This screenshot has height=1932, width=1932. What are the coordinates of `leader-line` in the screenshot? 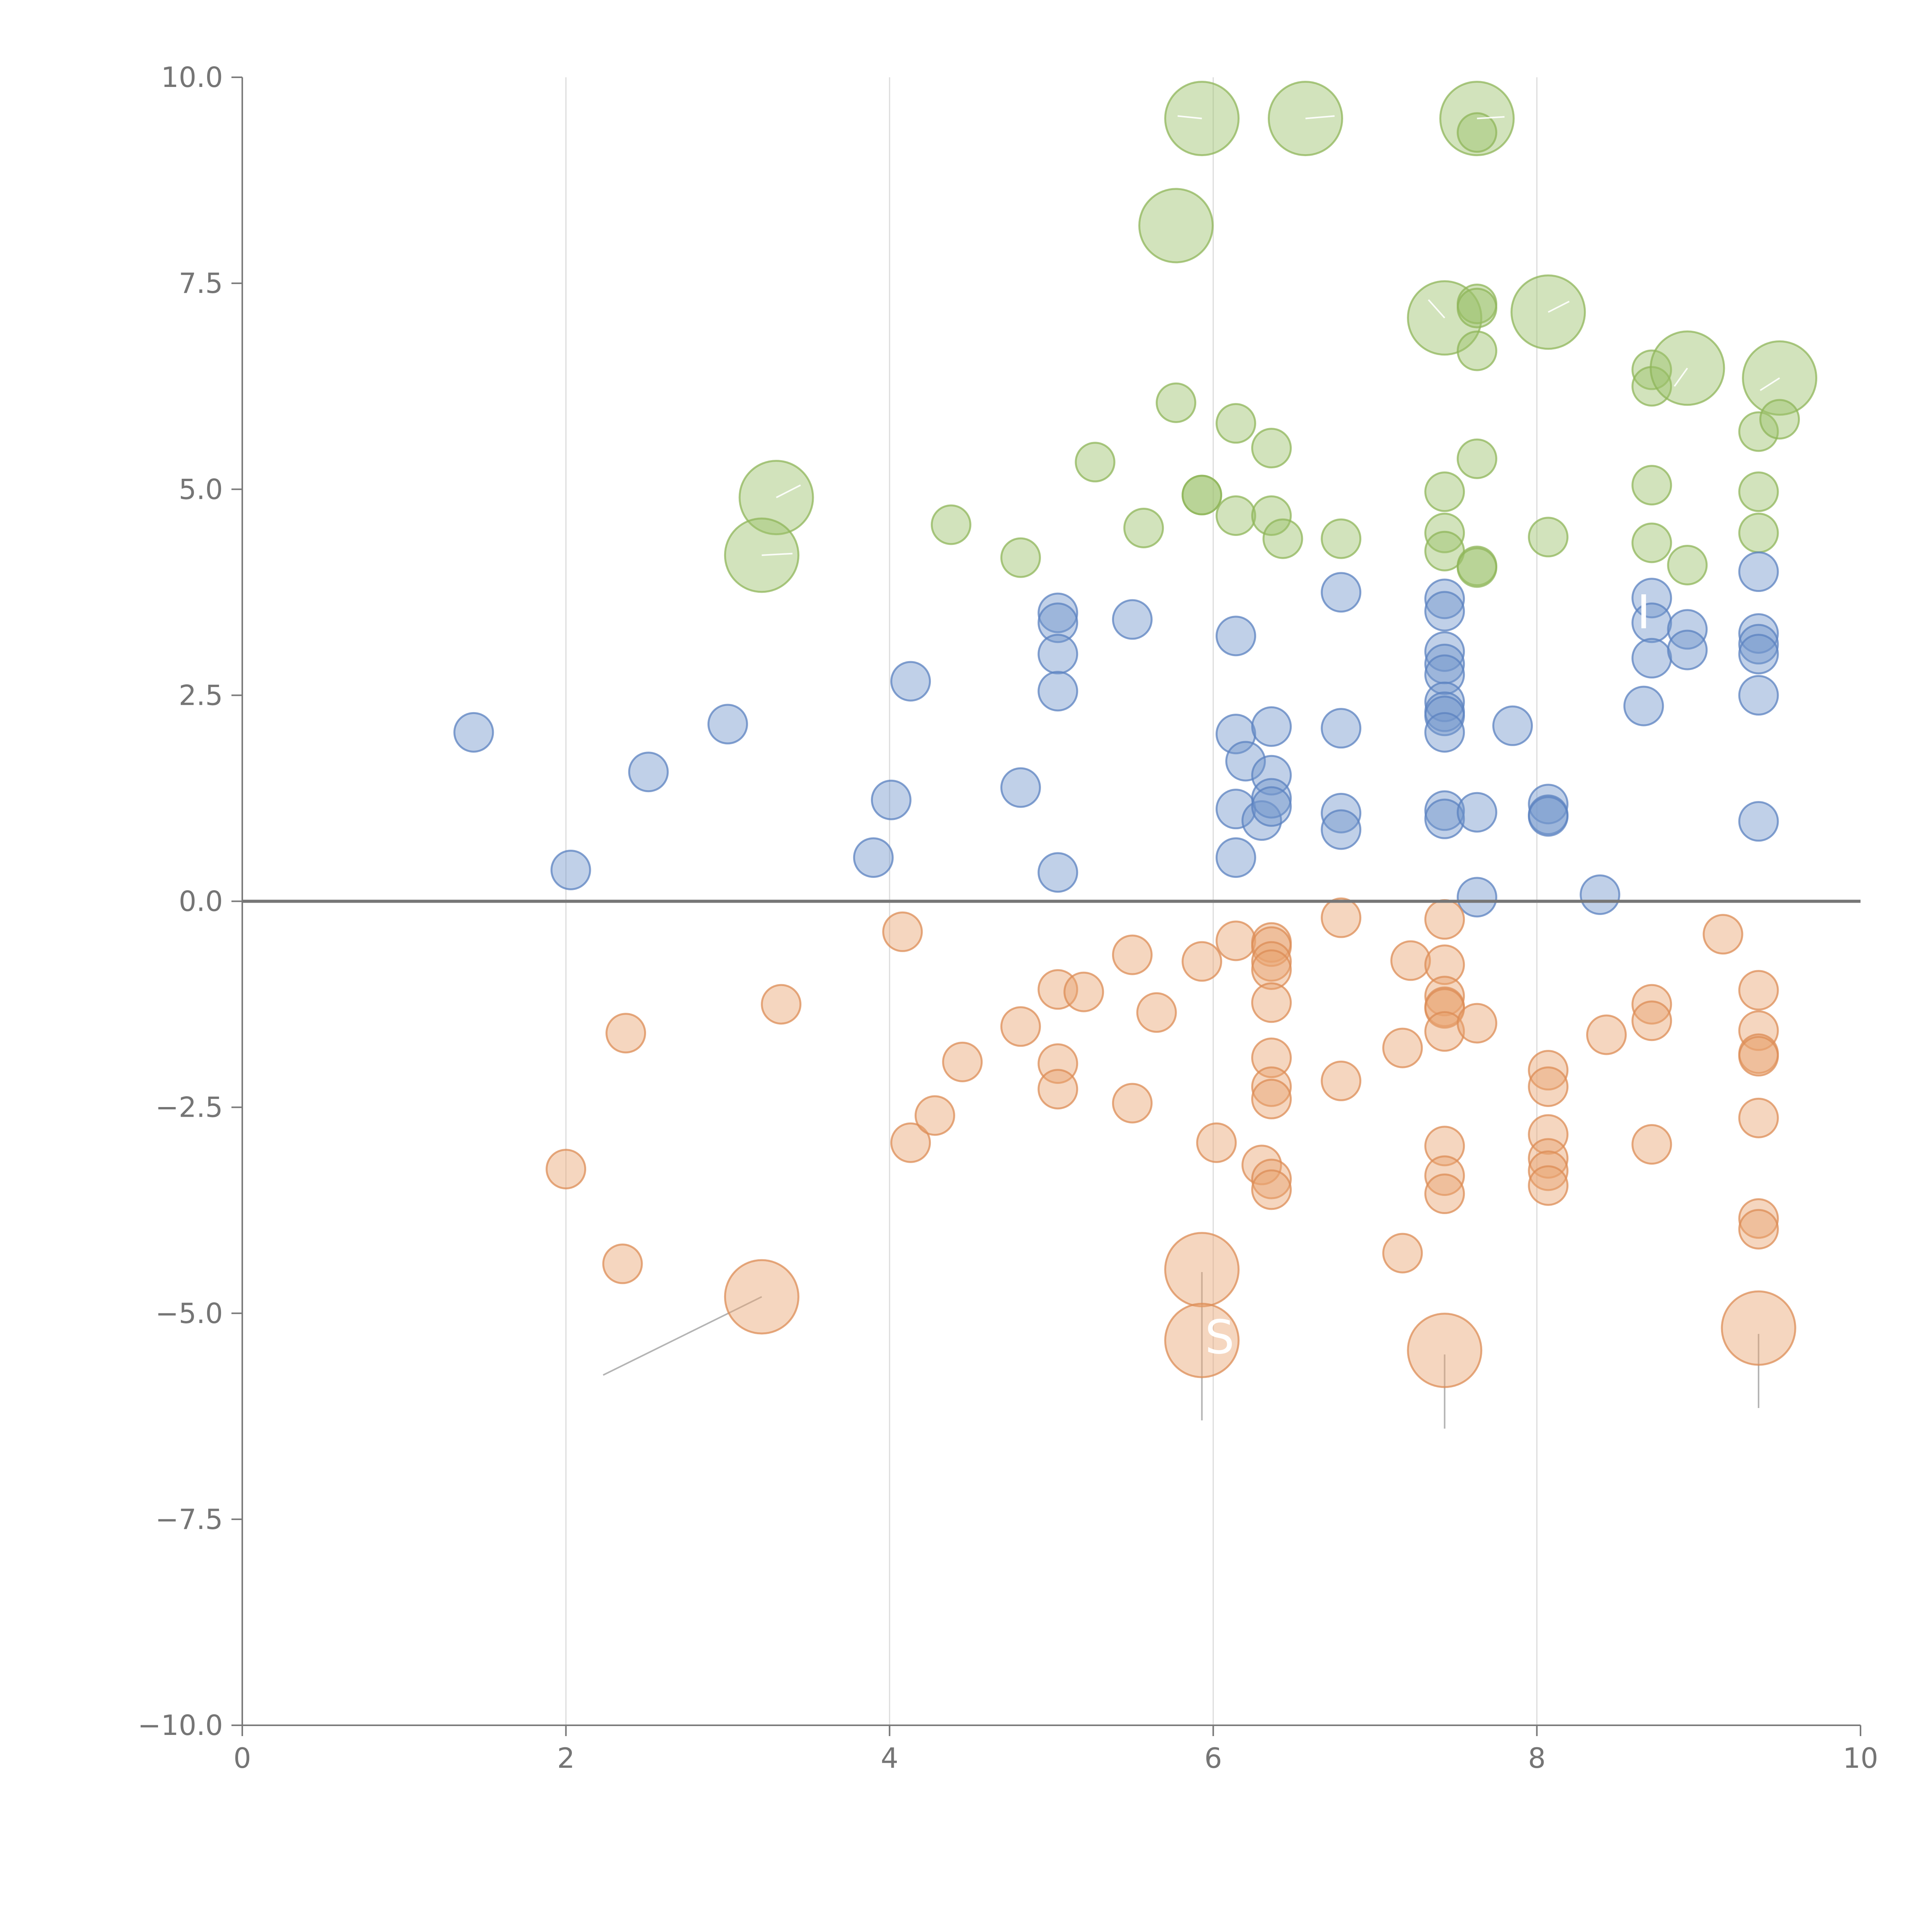 It's located at (682, 1336).